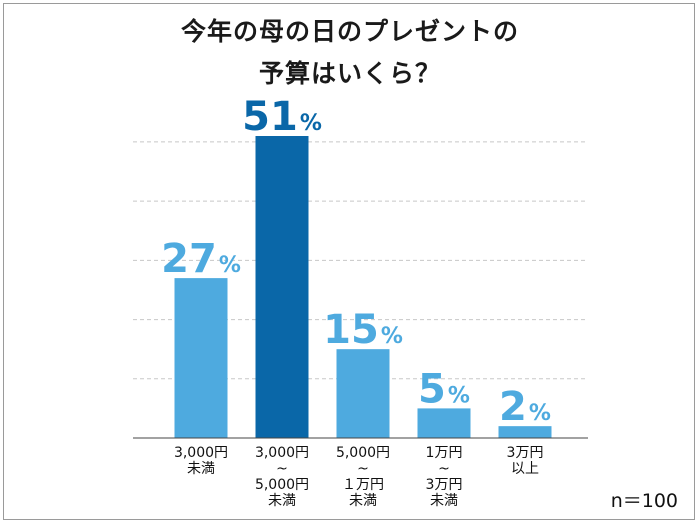 The height and width of the screenshot is (525, 700). Describe the element at coordinates (513, 407) in the screenshot. I see `value-number: 2` at that location.